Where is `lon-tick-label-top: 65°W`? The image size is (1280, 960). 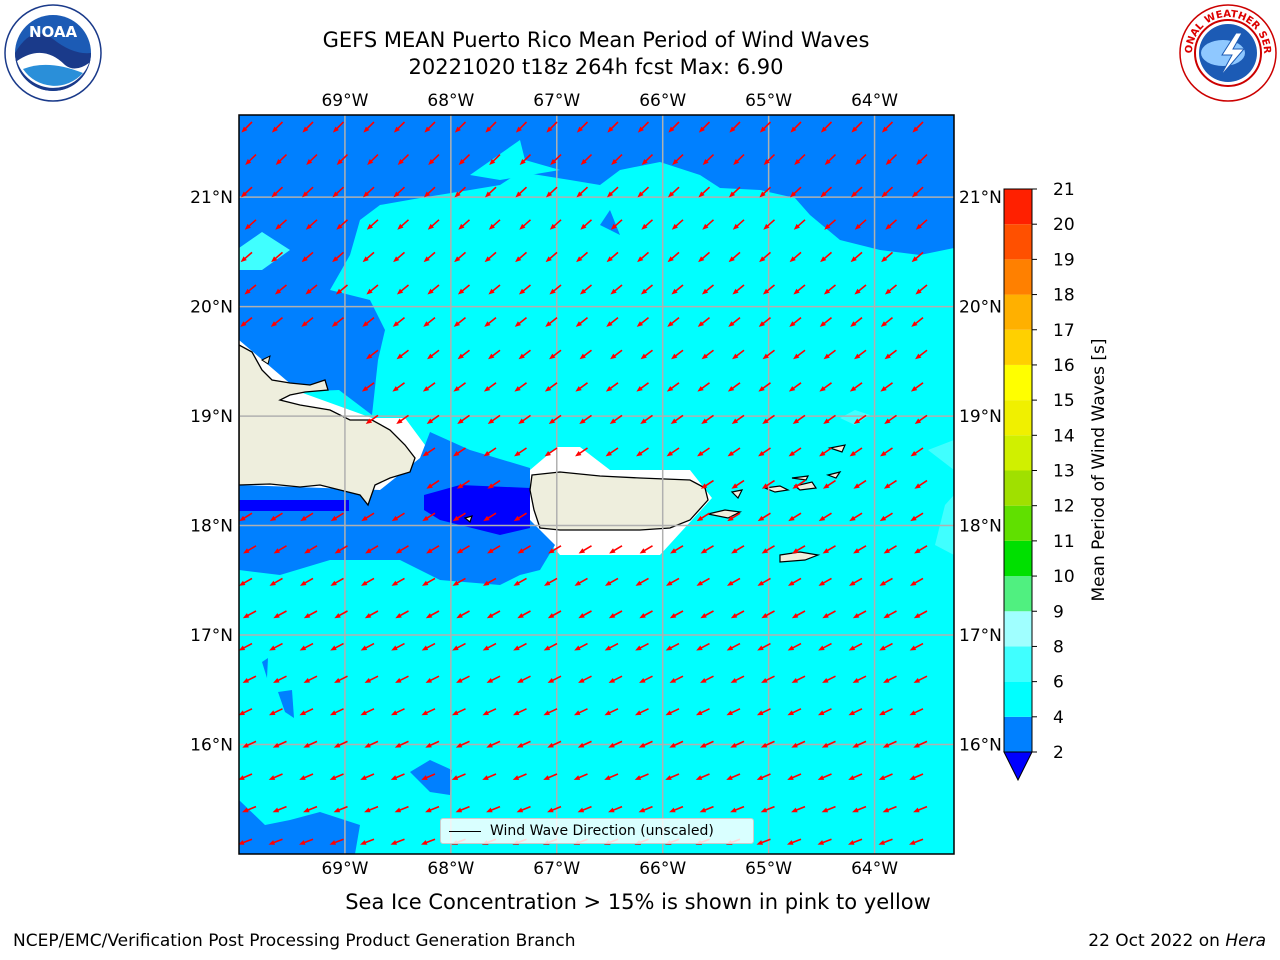 lon-tick-label-top: 65°W is located at coordinates (768, 101).